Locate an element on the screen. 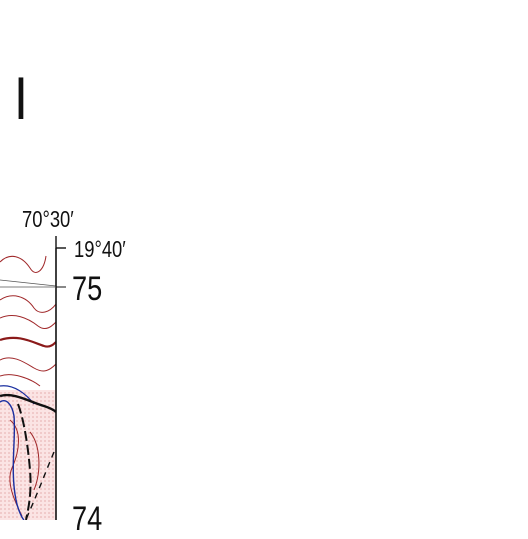 The image size is (528, 539). longitude-label: 70°30′ is located at coordinates (48, 219).